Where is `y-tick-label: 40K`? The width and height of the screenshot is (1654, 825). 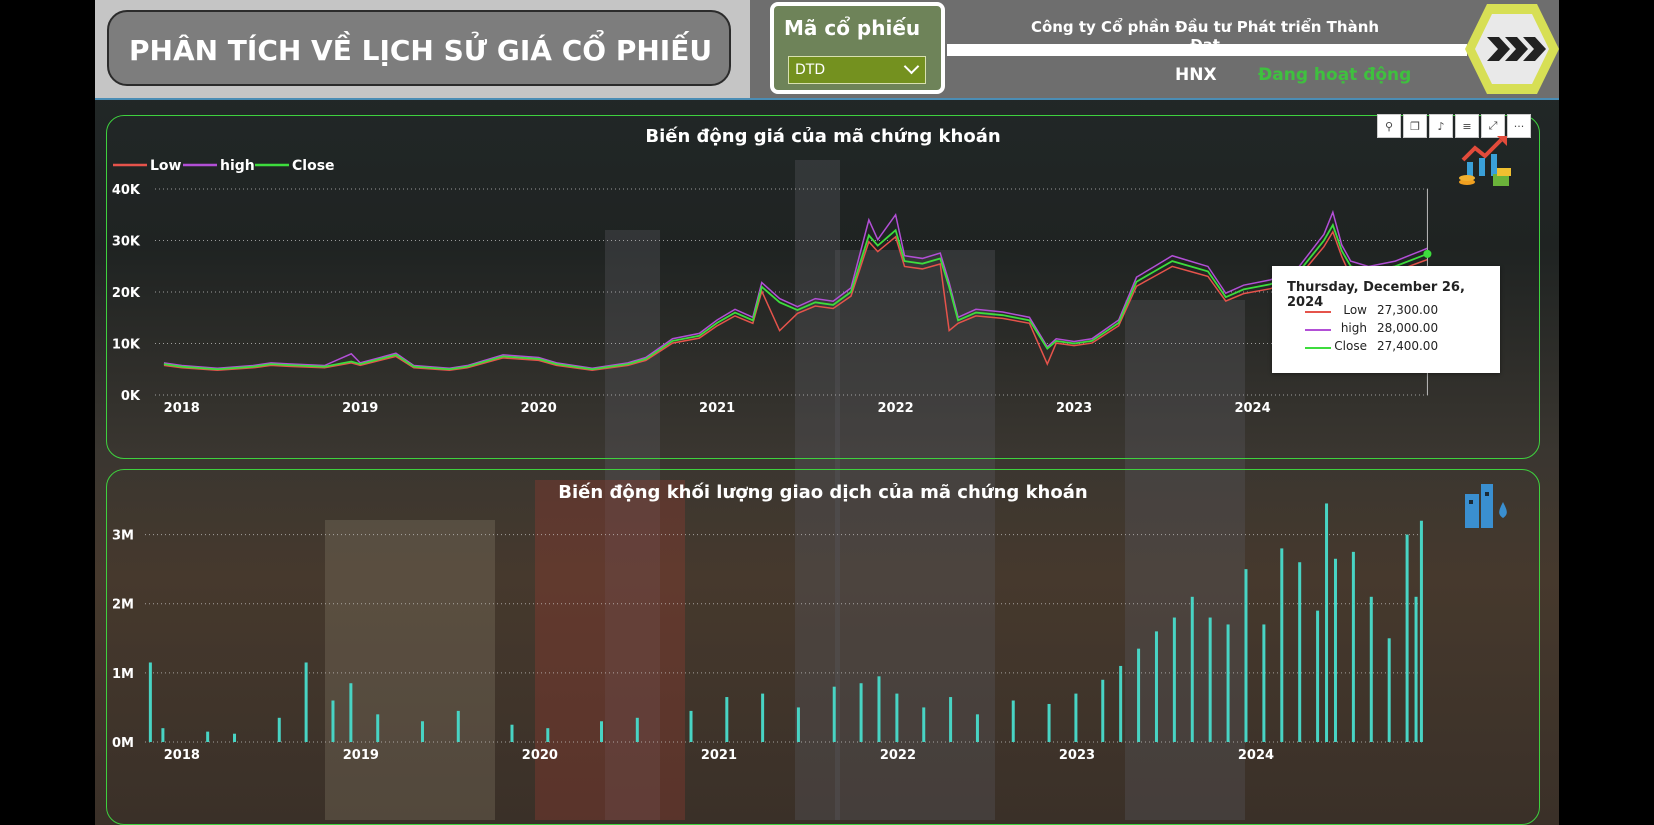
y-tick-label: 40K is located at coordinates (126, 190).